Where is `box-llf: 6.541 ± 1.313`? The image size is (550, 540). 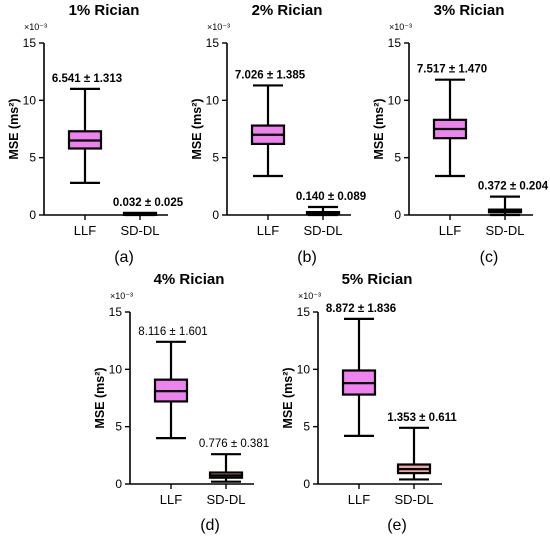 box-llf: 6.541 ± 1.313 is located at coordinates (87, 128).